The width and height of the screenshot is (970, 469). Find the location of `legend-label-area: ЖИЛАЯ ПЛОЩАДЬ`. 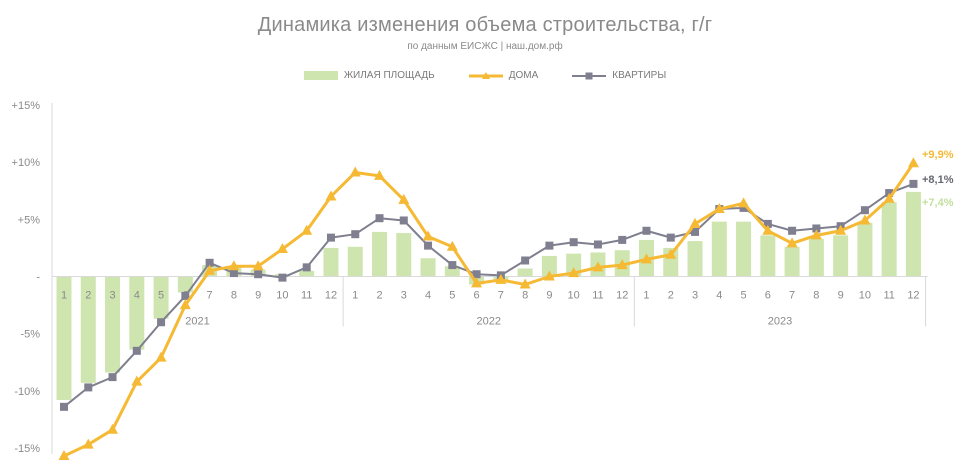

legend-label-area: ЖИЛАЯ ПЛОЩАДЬ is located at coordinates (389, 75).